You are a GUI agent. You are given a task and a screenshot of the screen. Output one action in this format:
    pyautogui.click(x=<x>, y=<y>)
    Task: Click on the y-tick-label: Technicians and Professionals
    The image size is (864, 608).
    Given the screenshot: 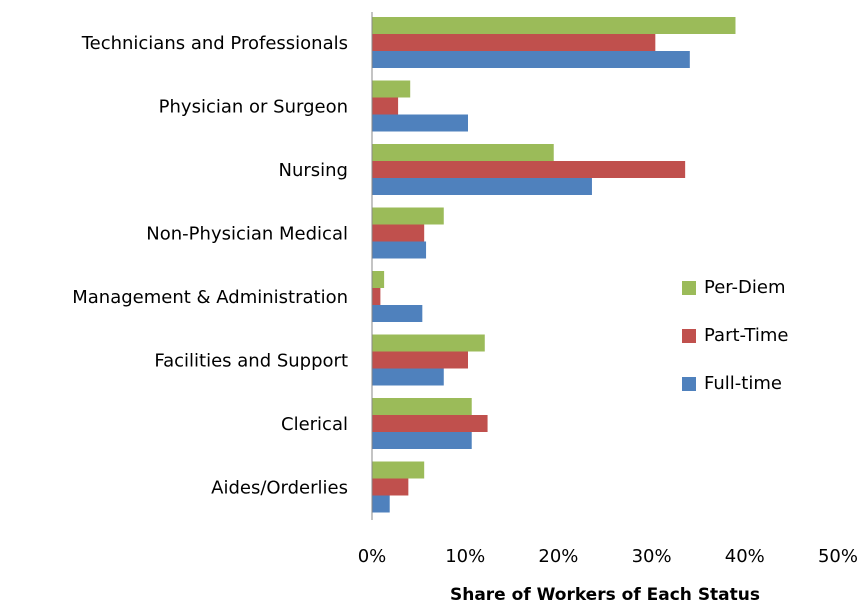 What is the action you would take?
    pyautogui.click(x=214, y=43)
    